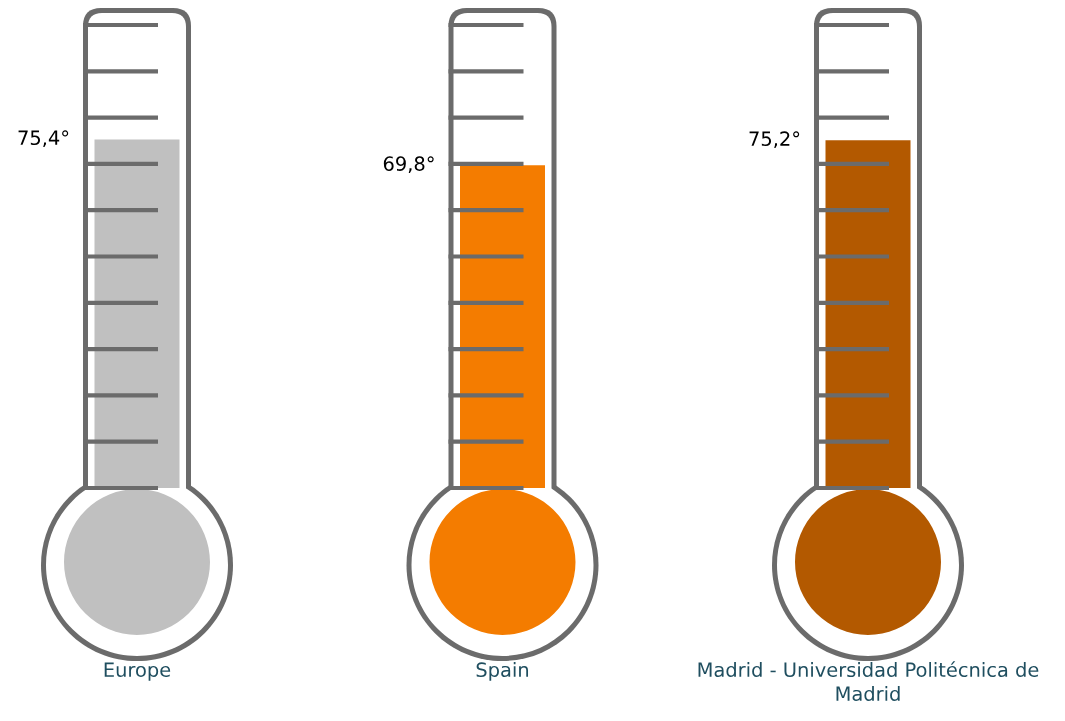 This screenshot has height=721, width=1065. I want to click on x-tick-label: Europe, so click(137, 671).